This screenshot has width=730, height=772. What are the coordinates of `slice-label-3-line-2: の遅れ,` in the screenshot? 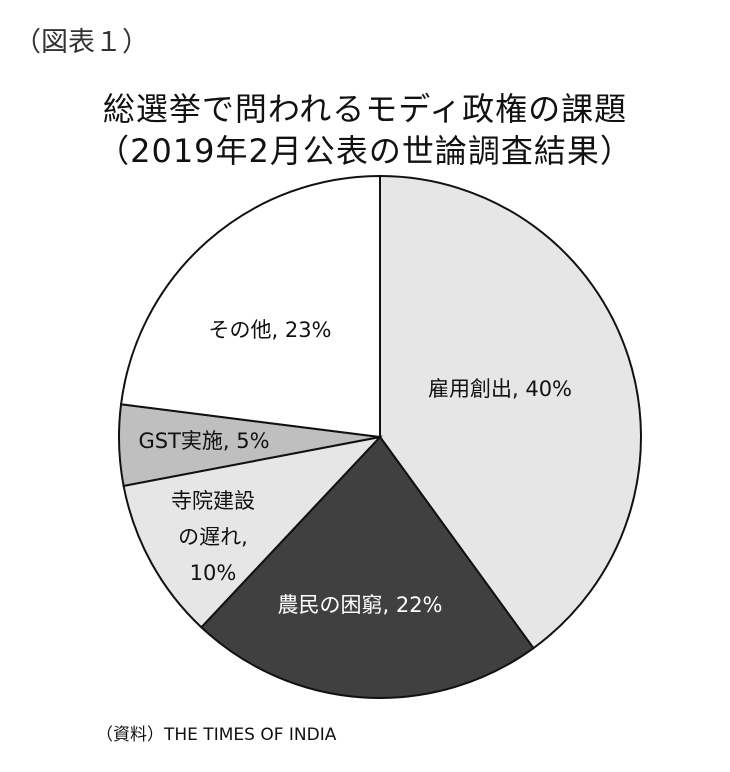 It's located at (213, 537).